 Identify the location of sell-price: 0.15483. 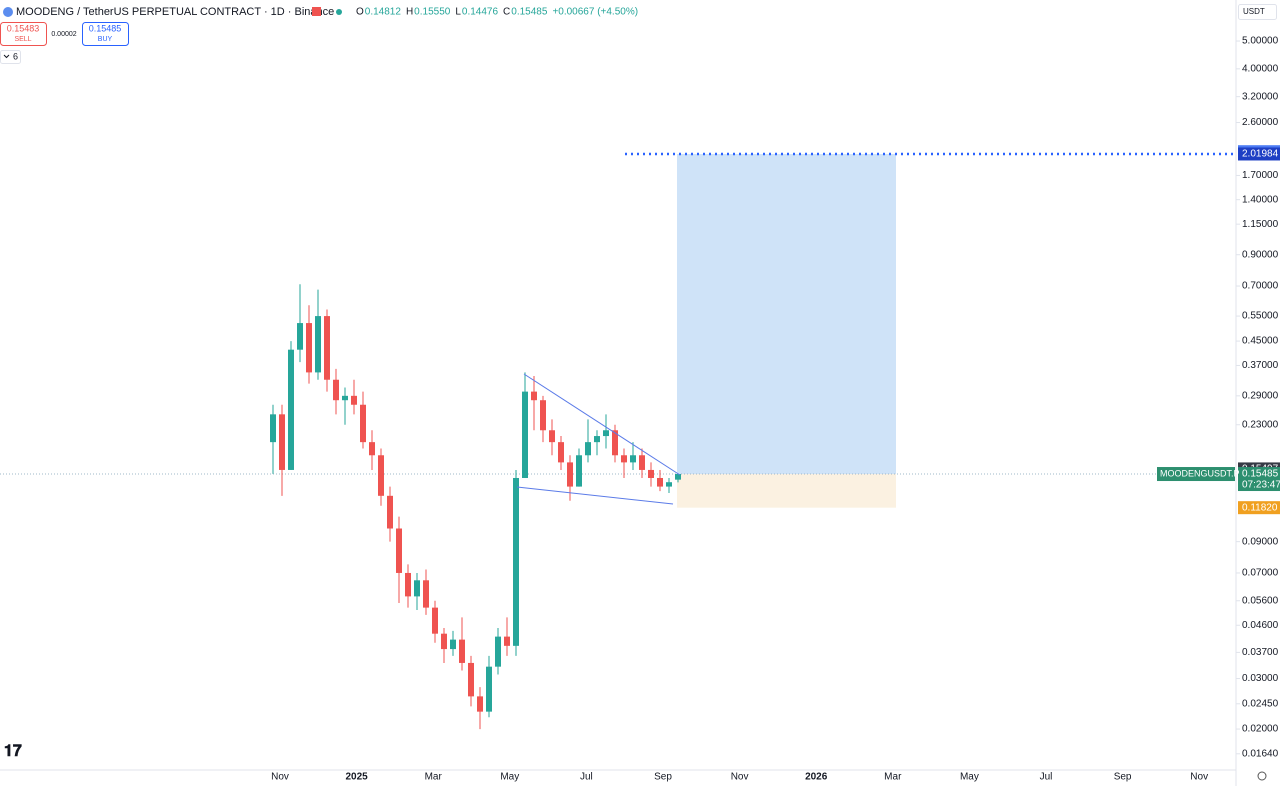
(23, 28).